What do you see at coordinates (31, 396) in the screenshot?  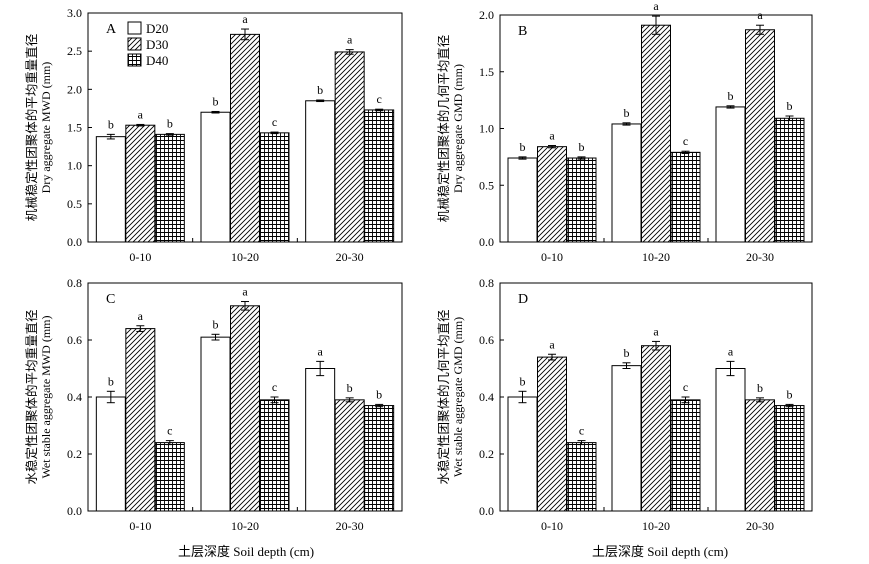 I see `y-axis-title-cn: 水稳定性团聚体的平均重量直径` at bounding box center [31, 396].